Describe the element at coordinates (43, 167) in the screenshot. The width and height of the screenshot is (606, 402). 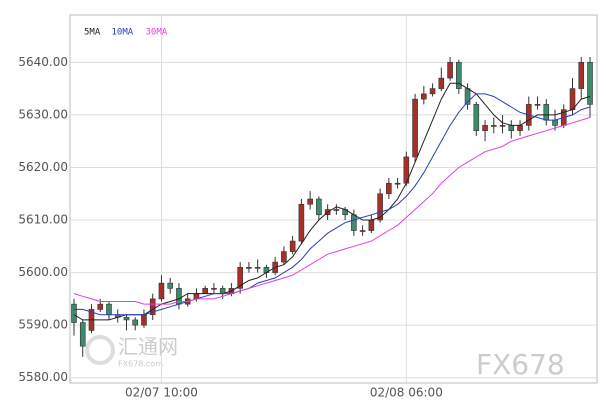
I see `y-tick-label: 5620.00` at that location.